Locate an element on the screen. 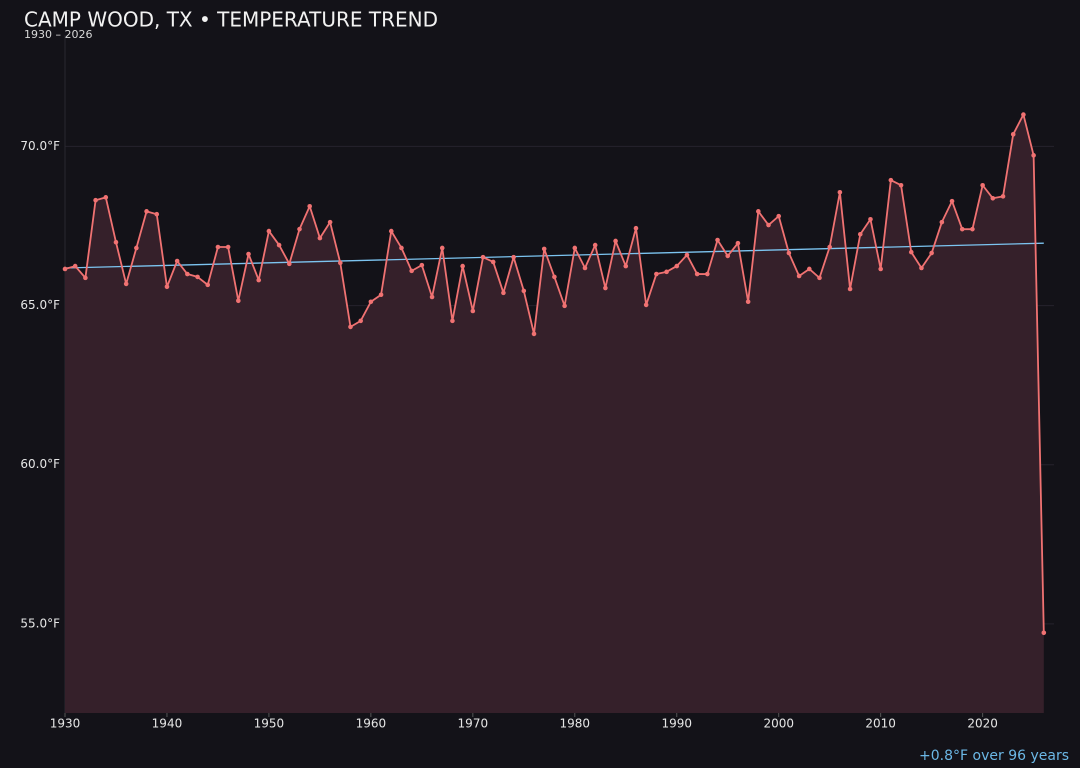 This screenshot has height=768, width=1080. x-tick-label: 1970 is located at coordinates (473, 724).